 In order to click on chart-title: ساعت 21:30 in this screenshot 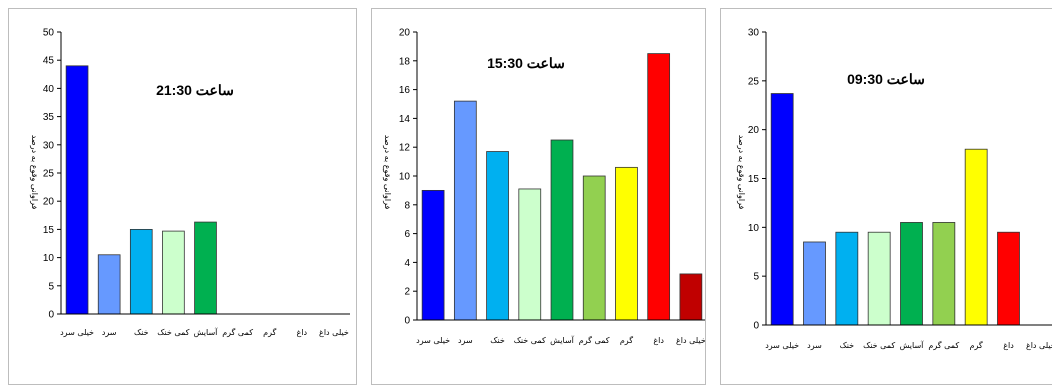, I will do `click(195, 90)`.